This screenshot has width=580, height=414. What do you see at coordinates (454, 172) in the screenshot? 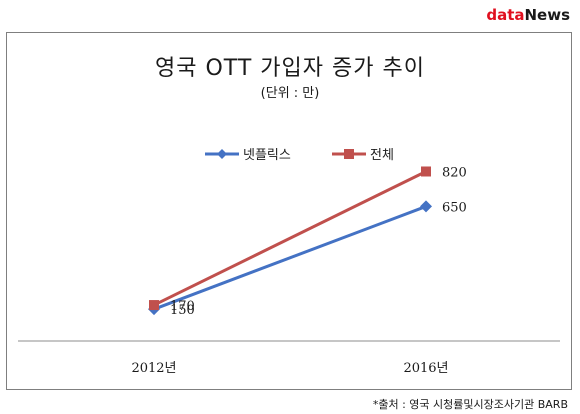
I see `data-label: 820` at bounding box center [454, 172].